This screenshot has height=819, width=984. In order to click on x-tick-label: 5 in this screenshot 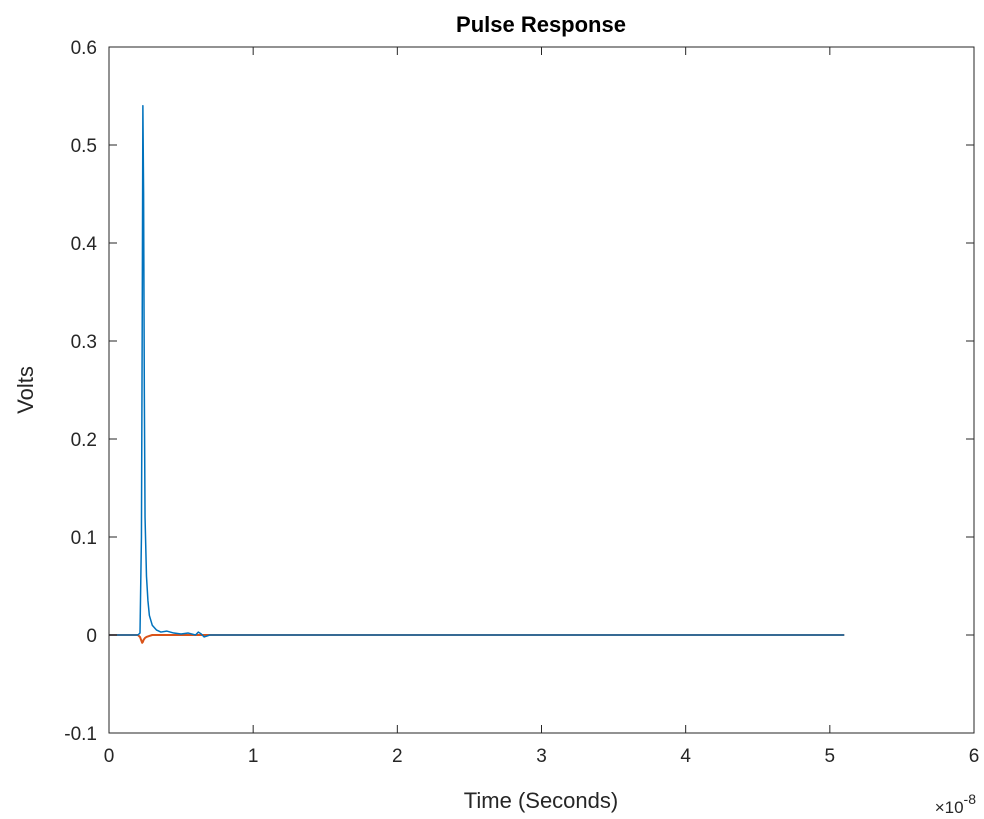, I will do `click(830, 756)`.